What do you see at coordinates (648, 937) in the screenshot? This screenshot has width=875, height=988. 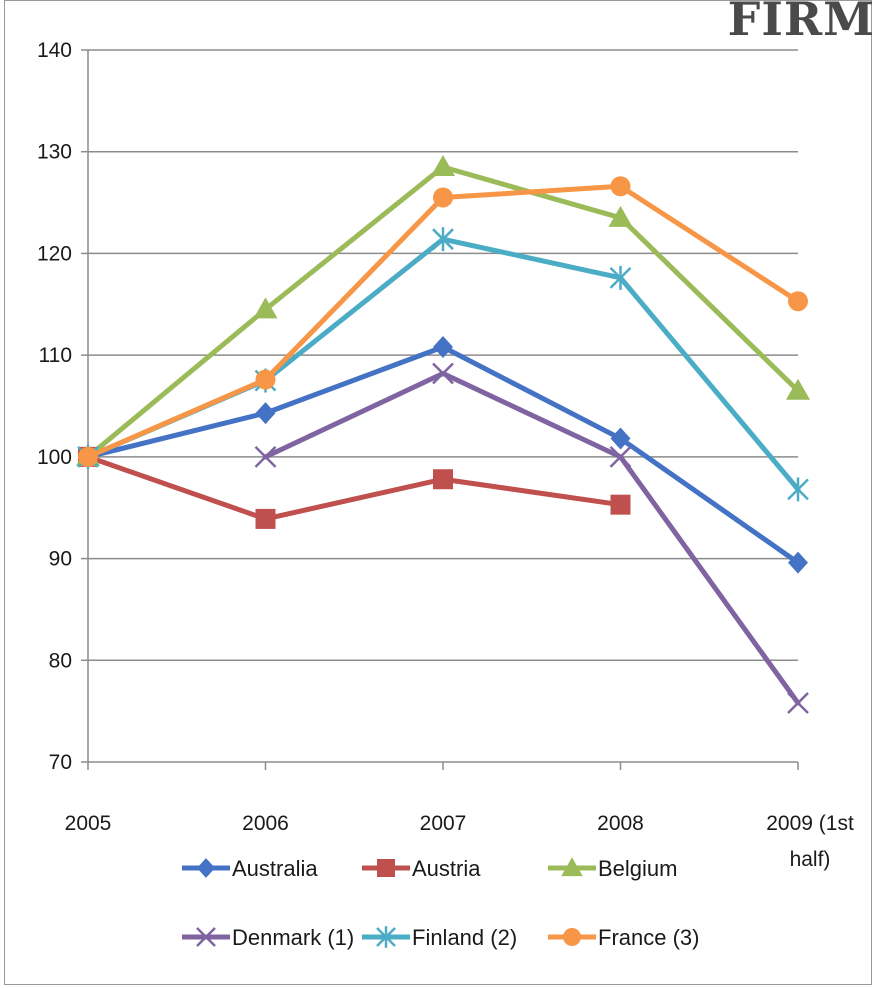 I see `legend-label: France (3)` at bounding box center [648, 937].